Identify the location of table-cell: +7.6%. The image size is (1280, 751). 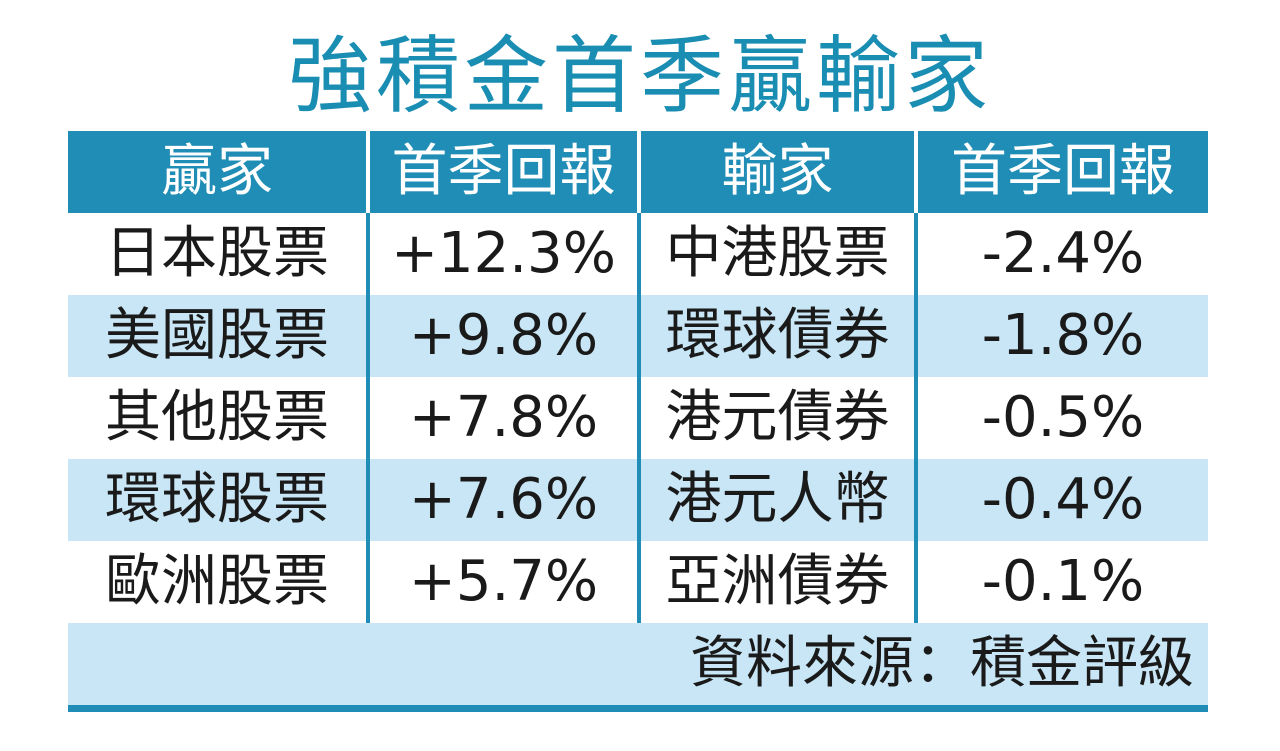
(505, 500).